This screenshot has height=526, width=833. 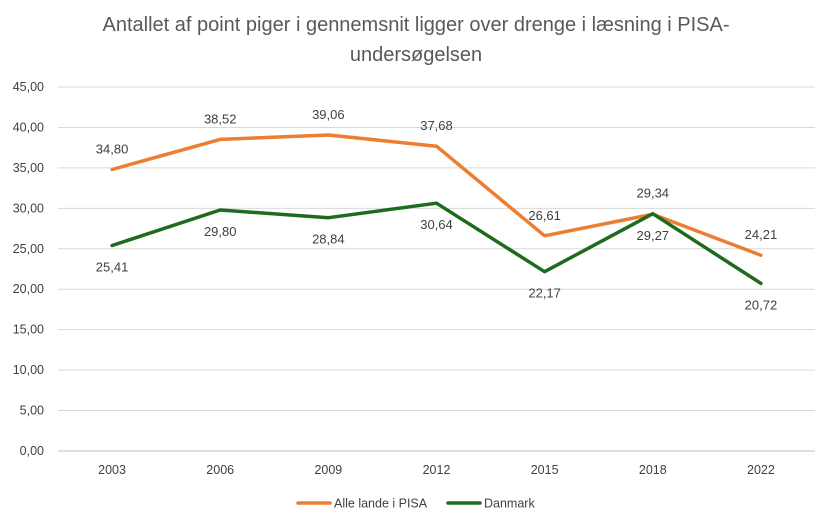 What do you see at coordinates (509, 504) in the screenshot?
I see `legend-label: Danmark` at bounding box center [509, 504].